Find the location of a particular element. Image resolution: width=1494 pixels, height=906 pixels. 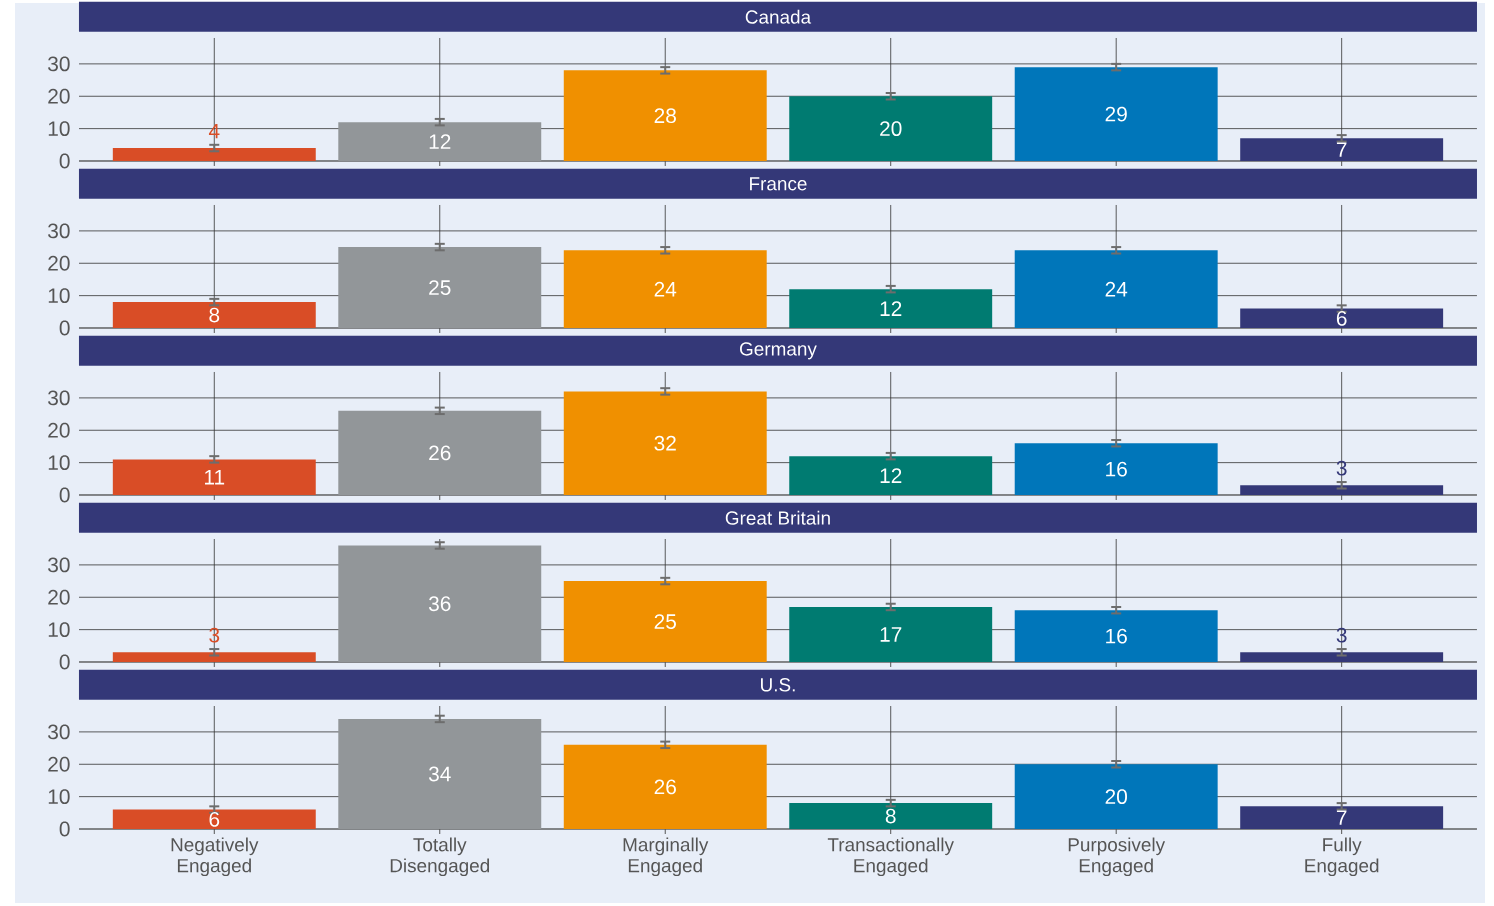

chart-title: France is located at coordinates (778, 184).